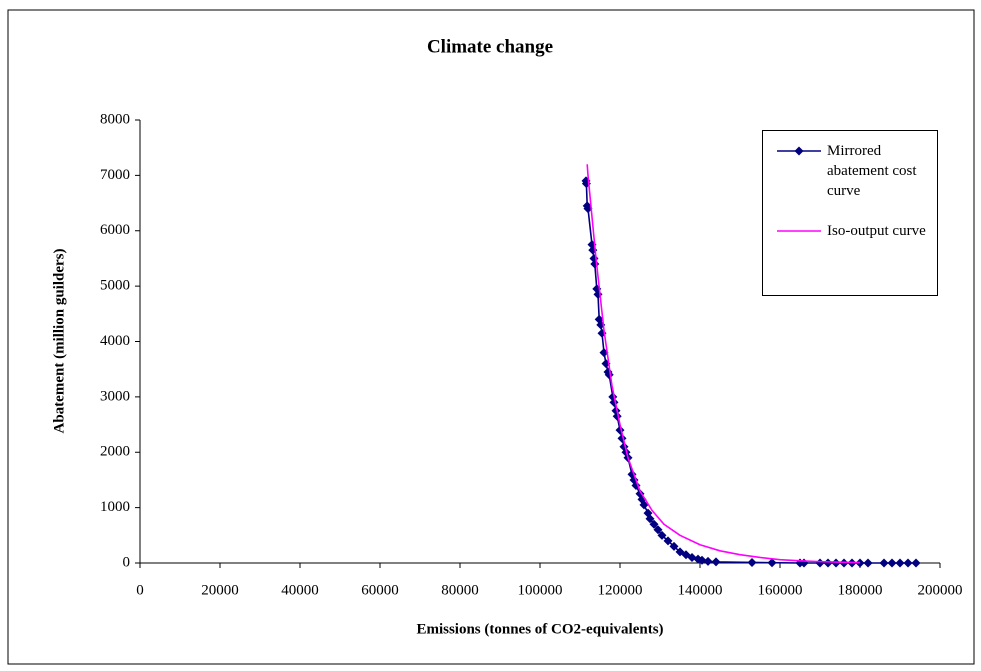 This screenshot has width=981, height=671. What do you see at coordinates (940, 590) in the screenshot?
I see `x-tick-label: 200000` at bounding box center [940, 590].